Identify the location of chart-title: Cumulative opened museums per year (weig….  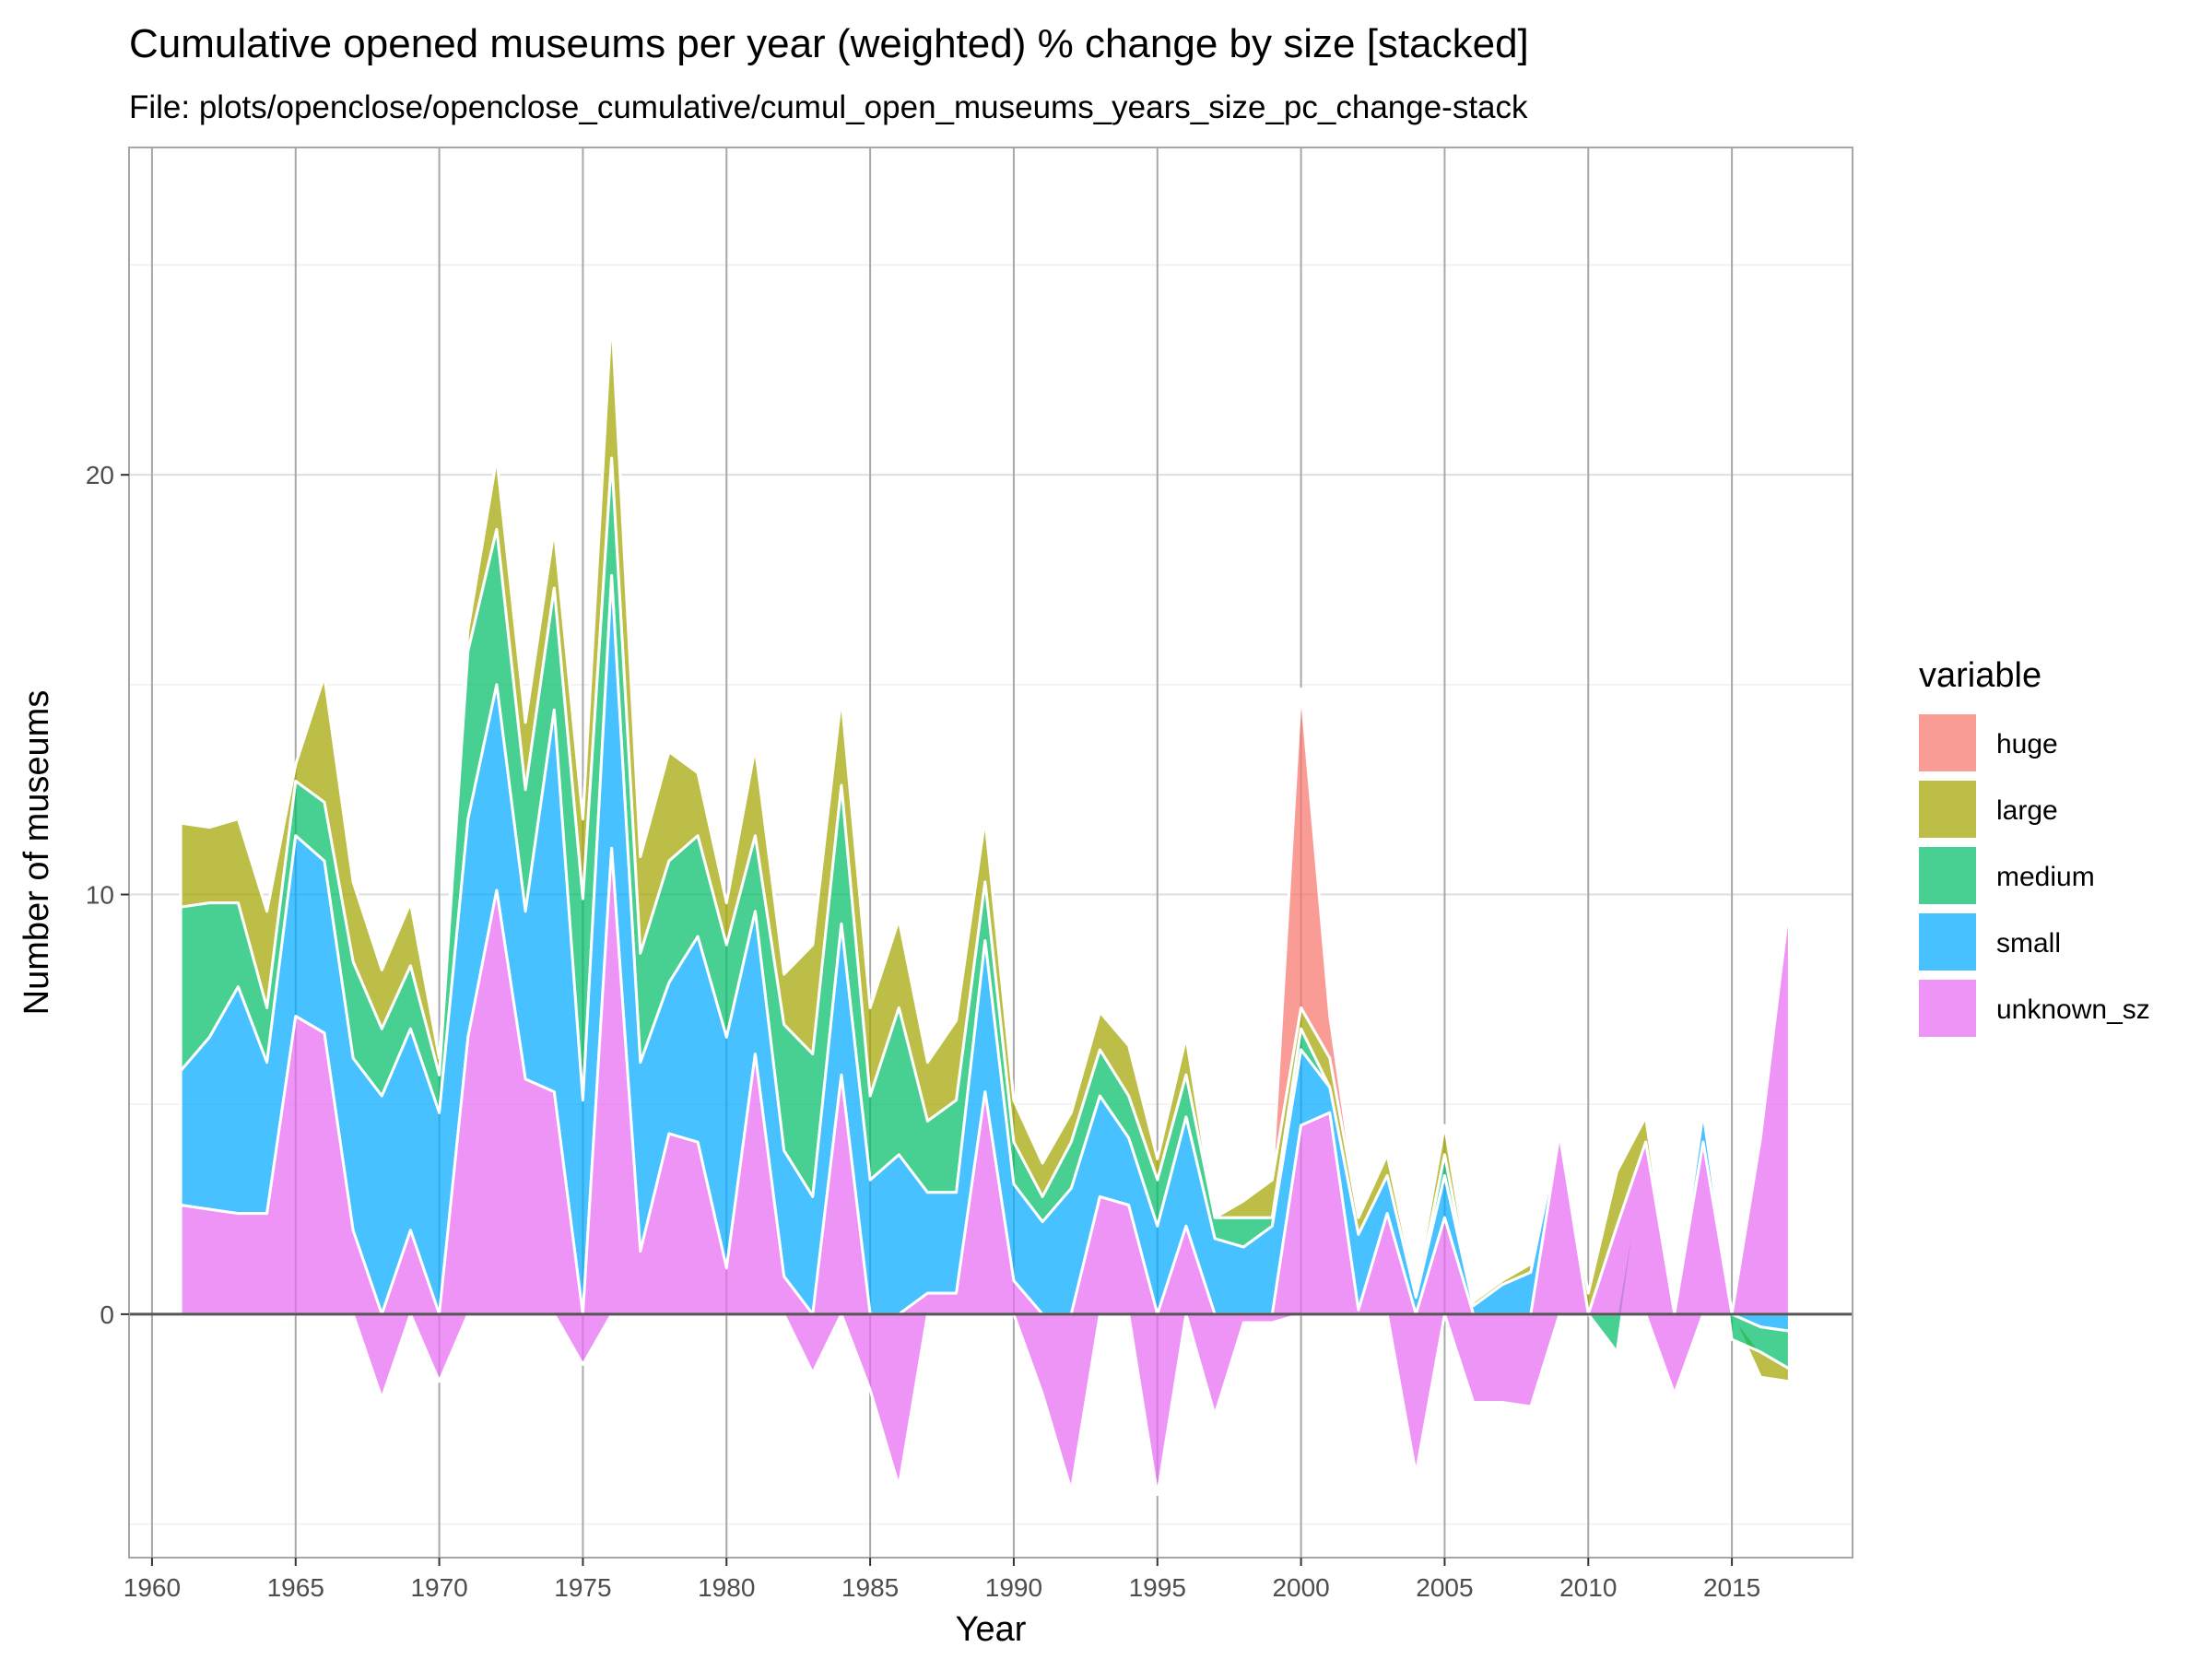
(829, 43).